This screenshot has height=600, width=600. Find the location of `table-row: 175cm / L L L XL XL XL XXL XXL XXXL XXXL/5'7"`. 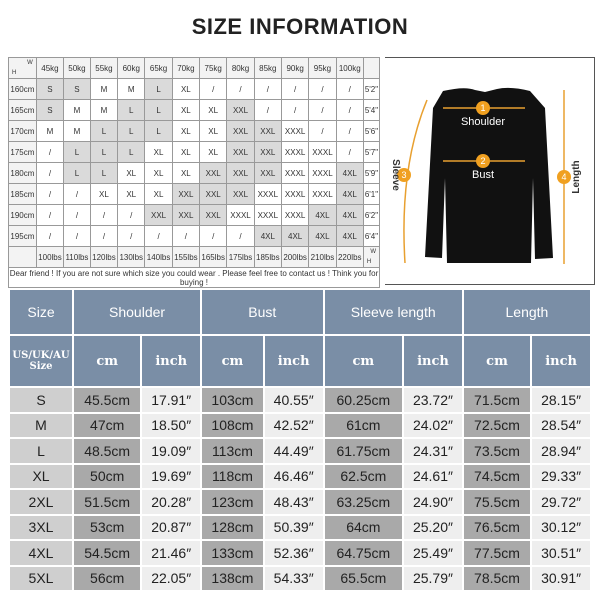

table-row: 175cm / L L L XL XL XL XXL XXL XXXL XXXL/5'7" is located at coordinates (194, 152).